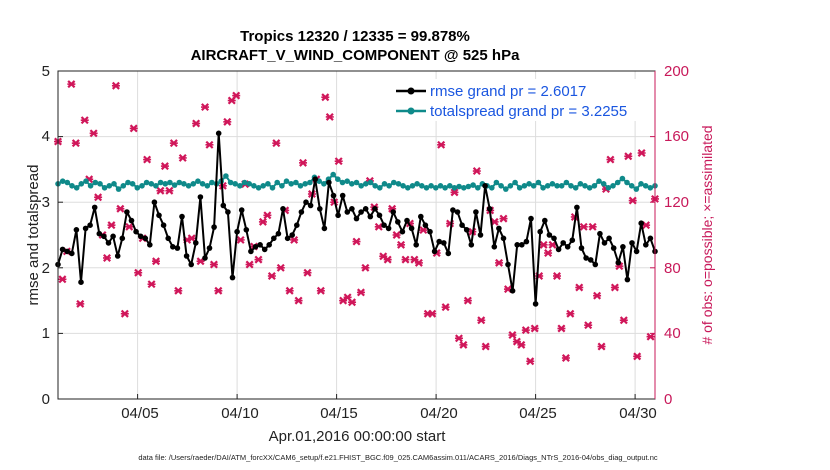 This screenshot has width=830, height=470. What do you see at coordinates (46, 333) in the screenshot?
I see `y-tick-label: 1` at bounding box center [46, 333].